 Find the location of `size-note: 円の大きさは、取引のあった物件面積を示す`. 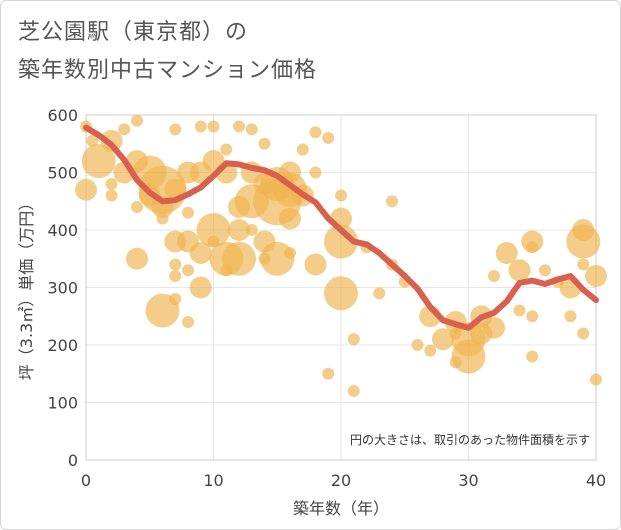

size-note: 円の大きさは、取引のあった物件面積を示す is located at coordinates (470, 439).